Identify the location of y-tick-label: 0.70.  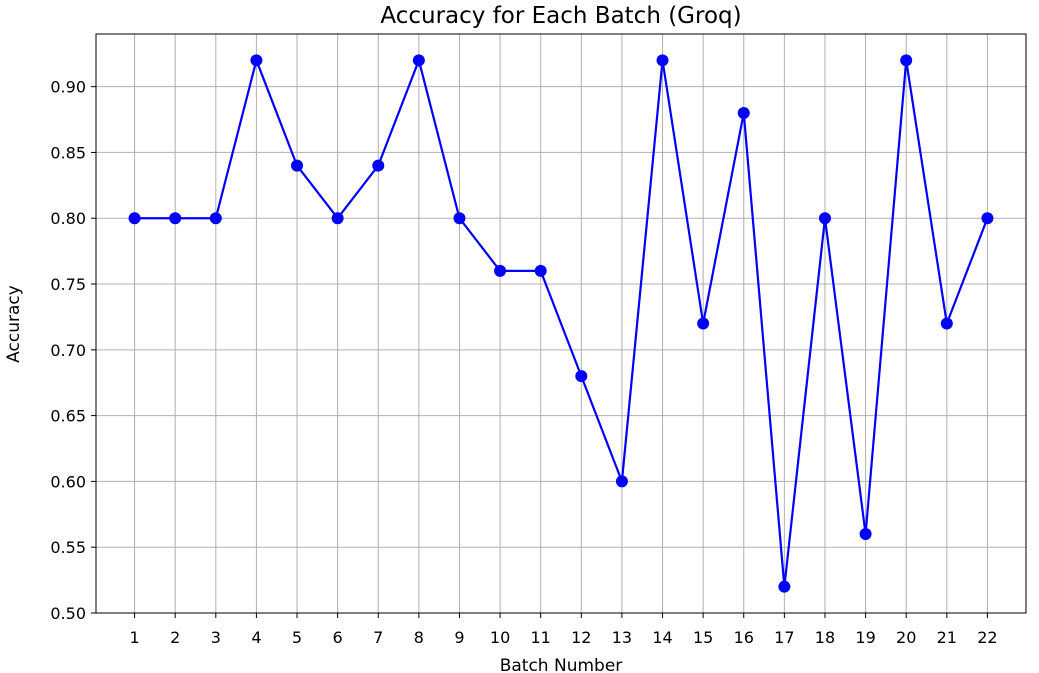
(68, 350).